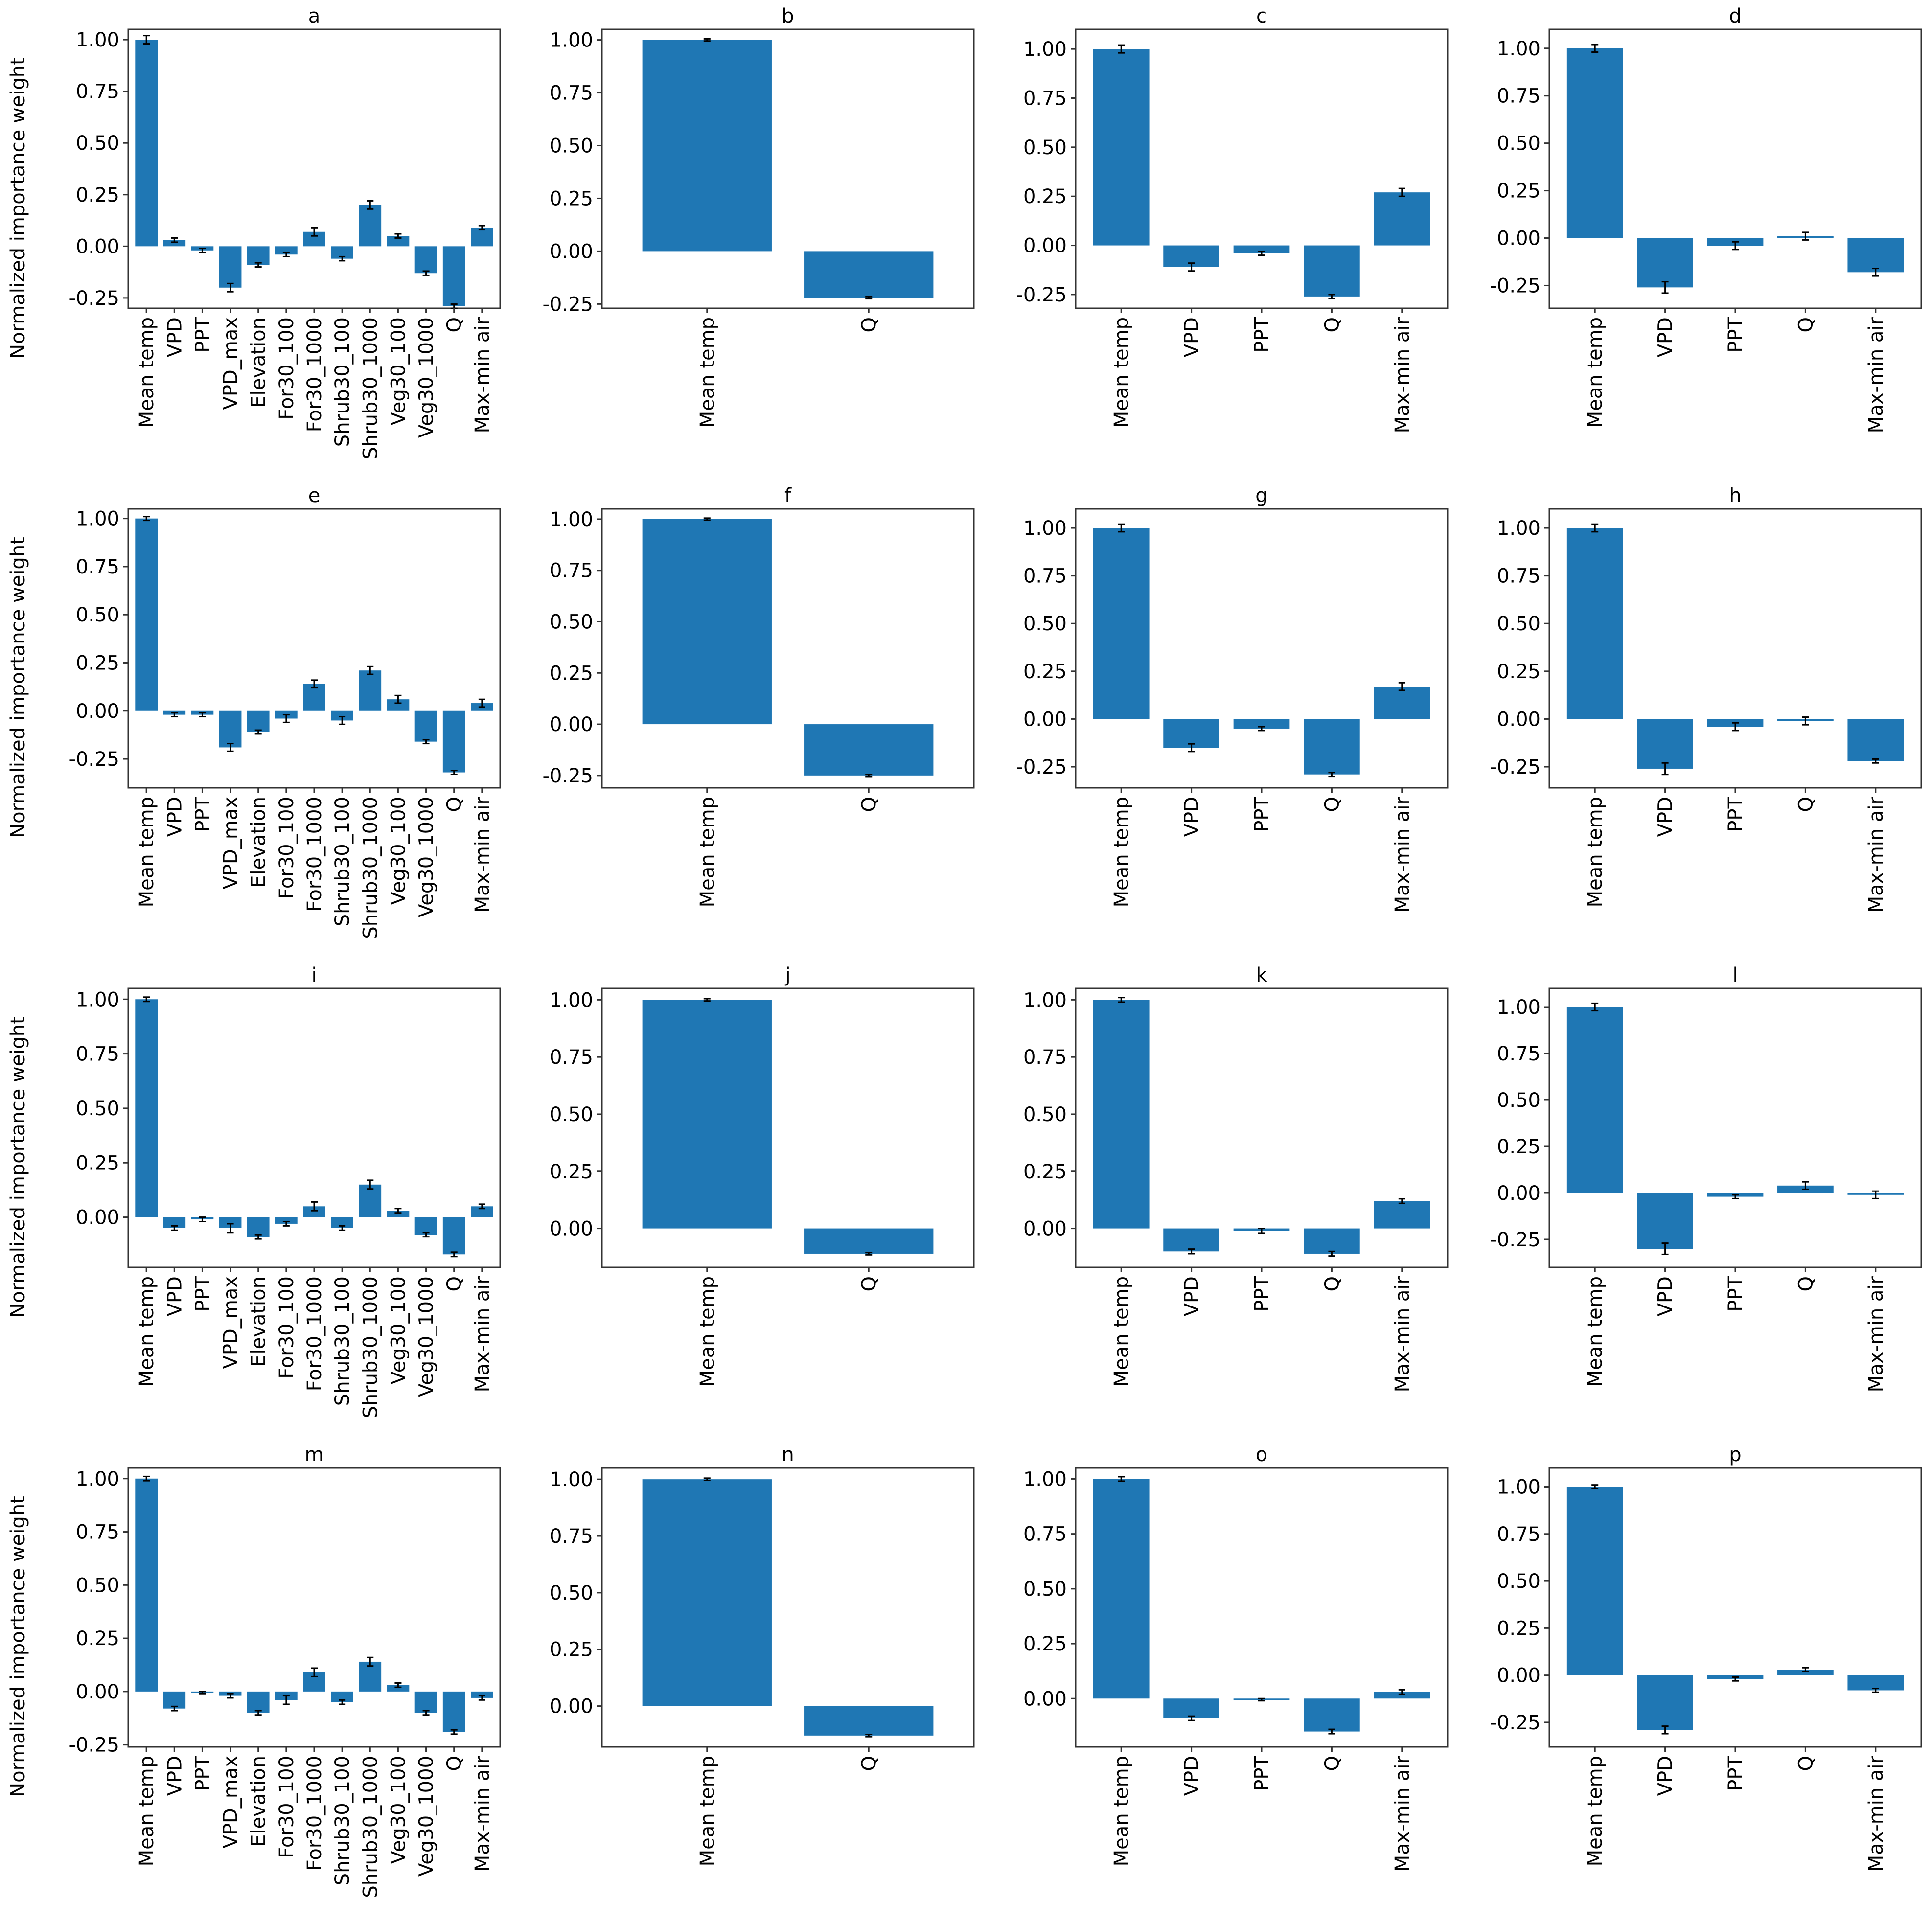 This screenshot has height=1924, width=1932. I want to click on x-tick-label: Mean temp, so click(147, 373).